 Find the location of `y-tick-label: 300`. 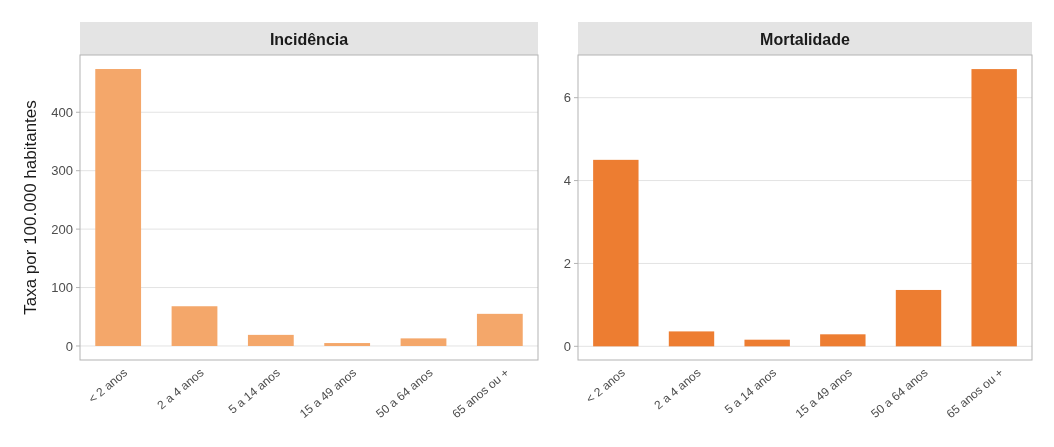

y-tick-label: 300 is located at coordinates (62, 171).